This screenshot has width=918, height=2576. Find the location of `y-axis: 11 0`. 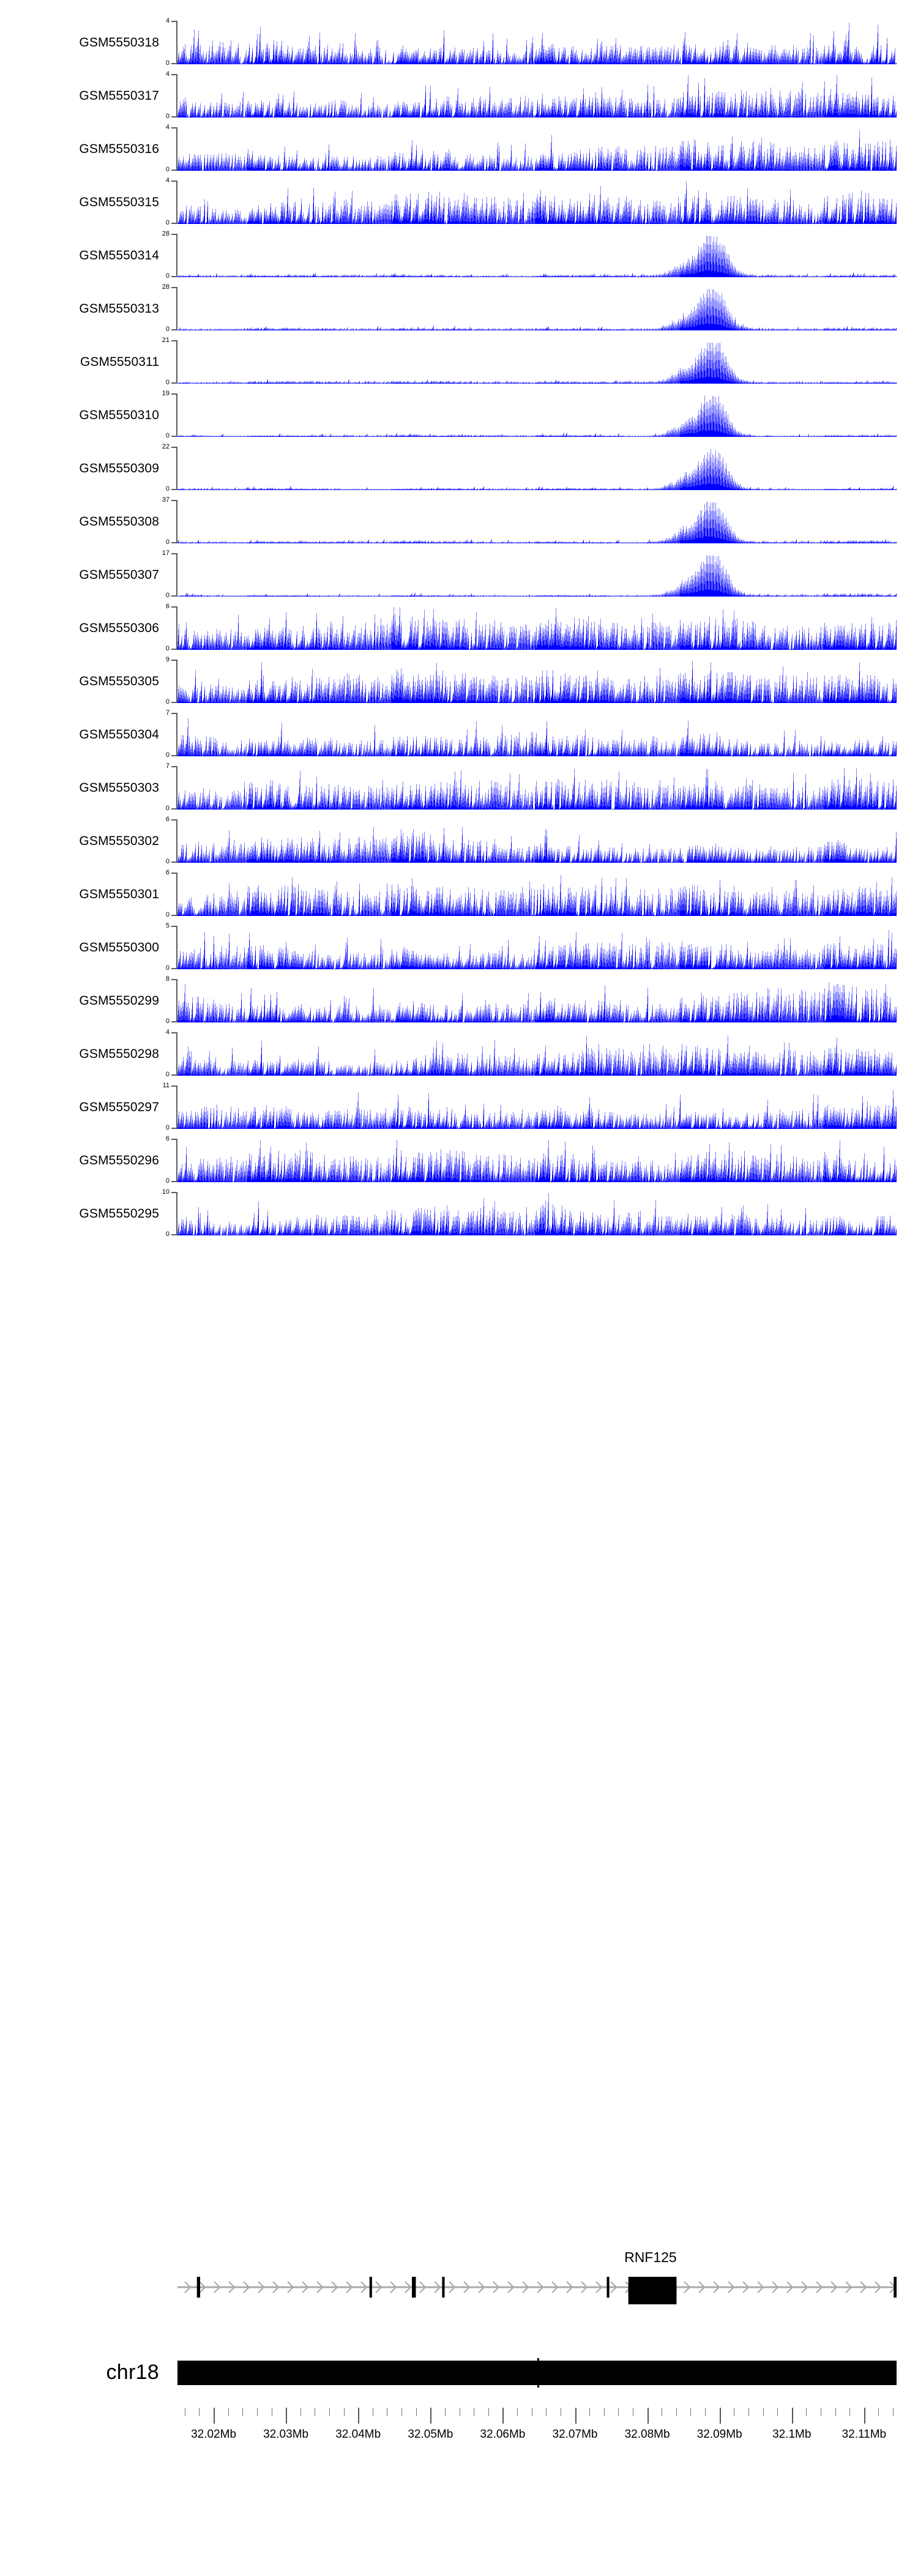

y-axis: 11 0 is located at coordinates (168, 1107).